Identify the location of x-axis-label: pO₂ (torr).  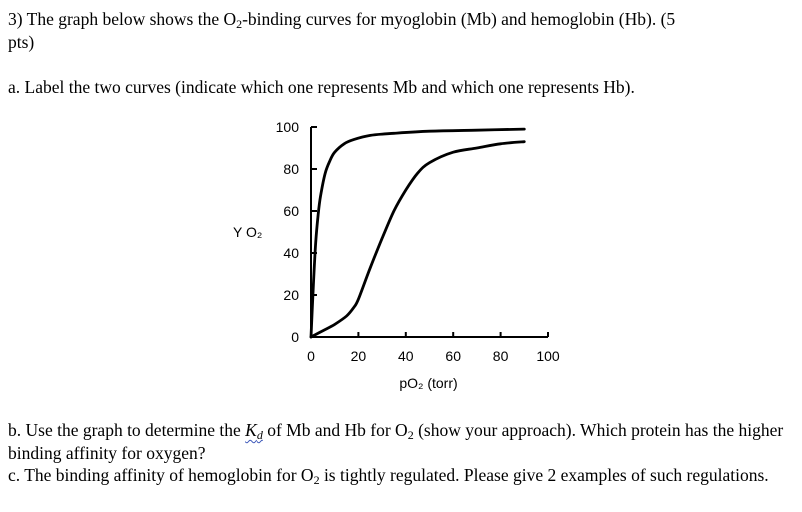
(428, 383).